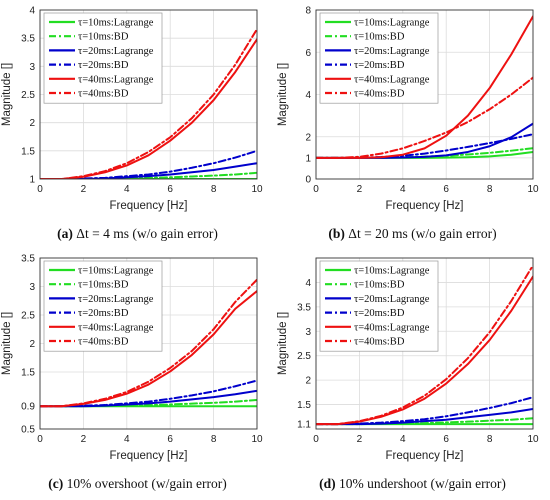 This screenshot has height=500, width=550. Describe the element at coordinates (32, 344) in the screenshot. I see `y-tick-label-c: 2` at that location.